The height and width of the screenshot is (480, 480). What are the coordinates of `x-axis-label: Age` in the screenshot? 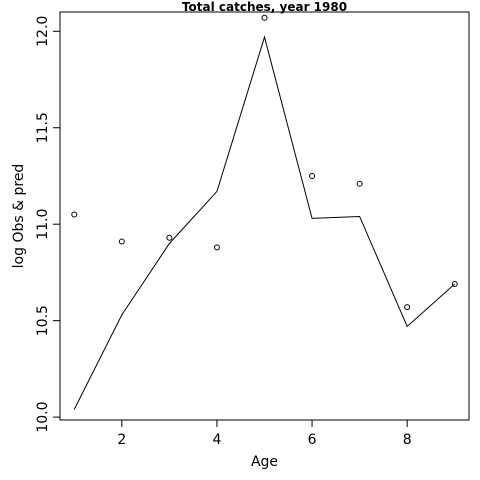 It's located at (264, 462).